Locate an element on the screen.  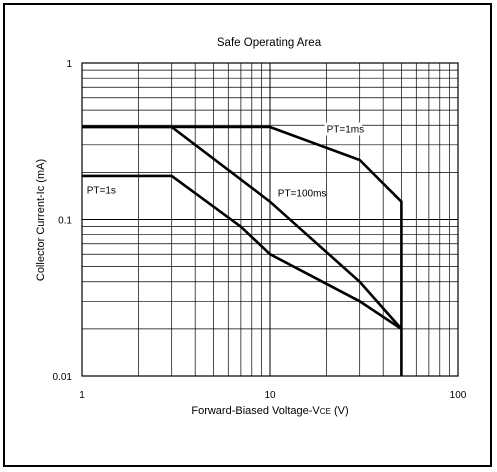
x-tick-label: 10 is located at coordinates (270, 395).